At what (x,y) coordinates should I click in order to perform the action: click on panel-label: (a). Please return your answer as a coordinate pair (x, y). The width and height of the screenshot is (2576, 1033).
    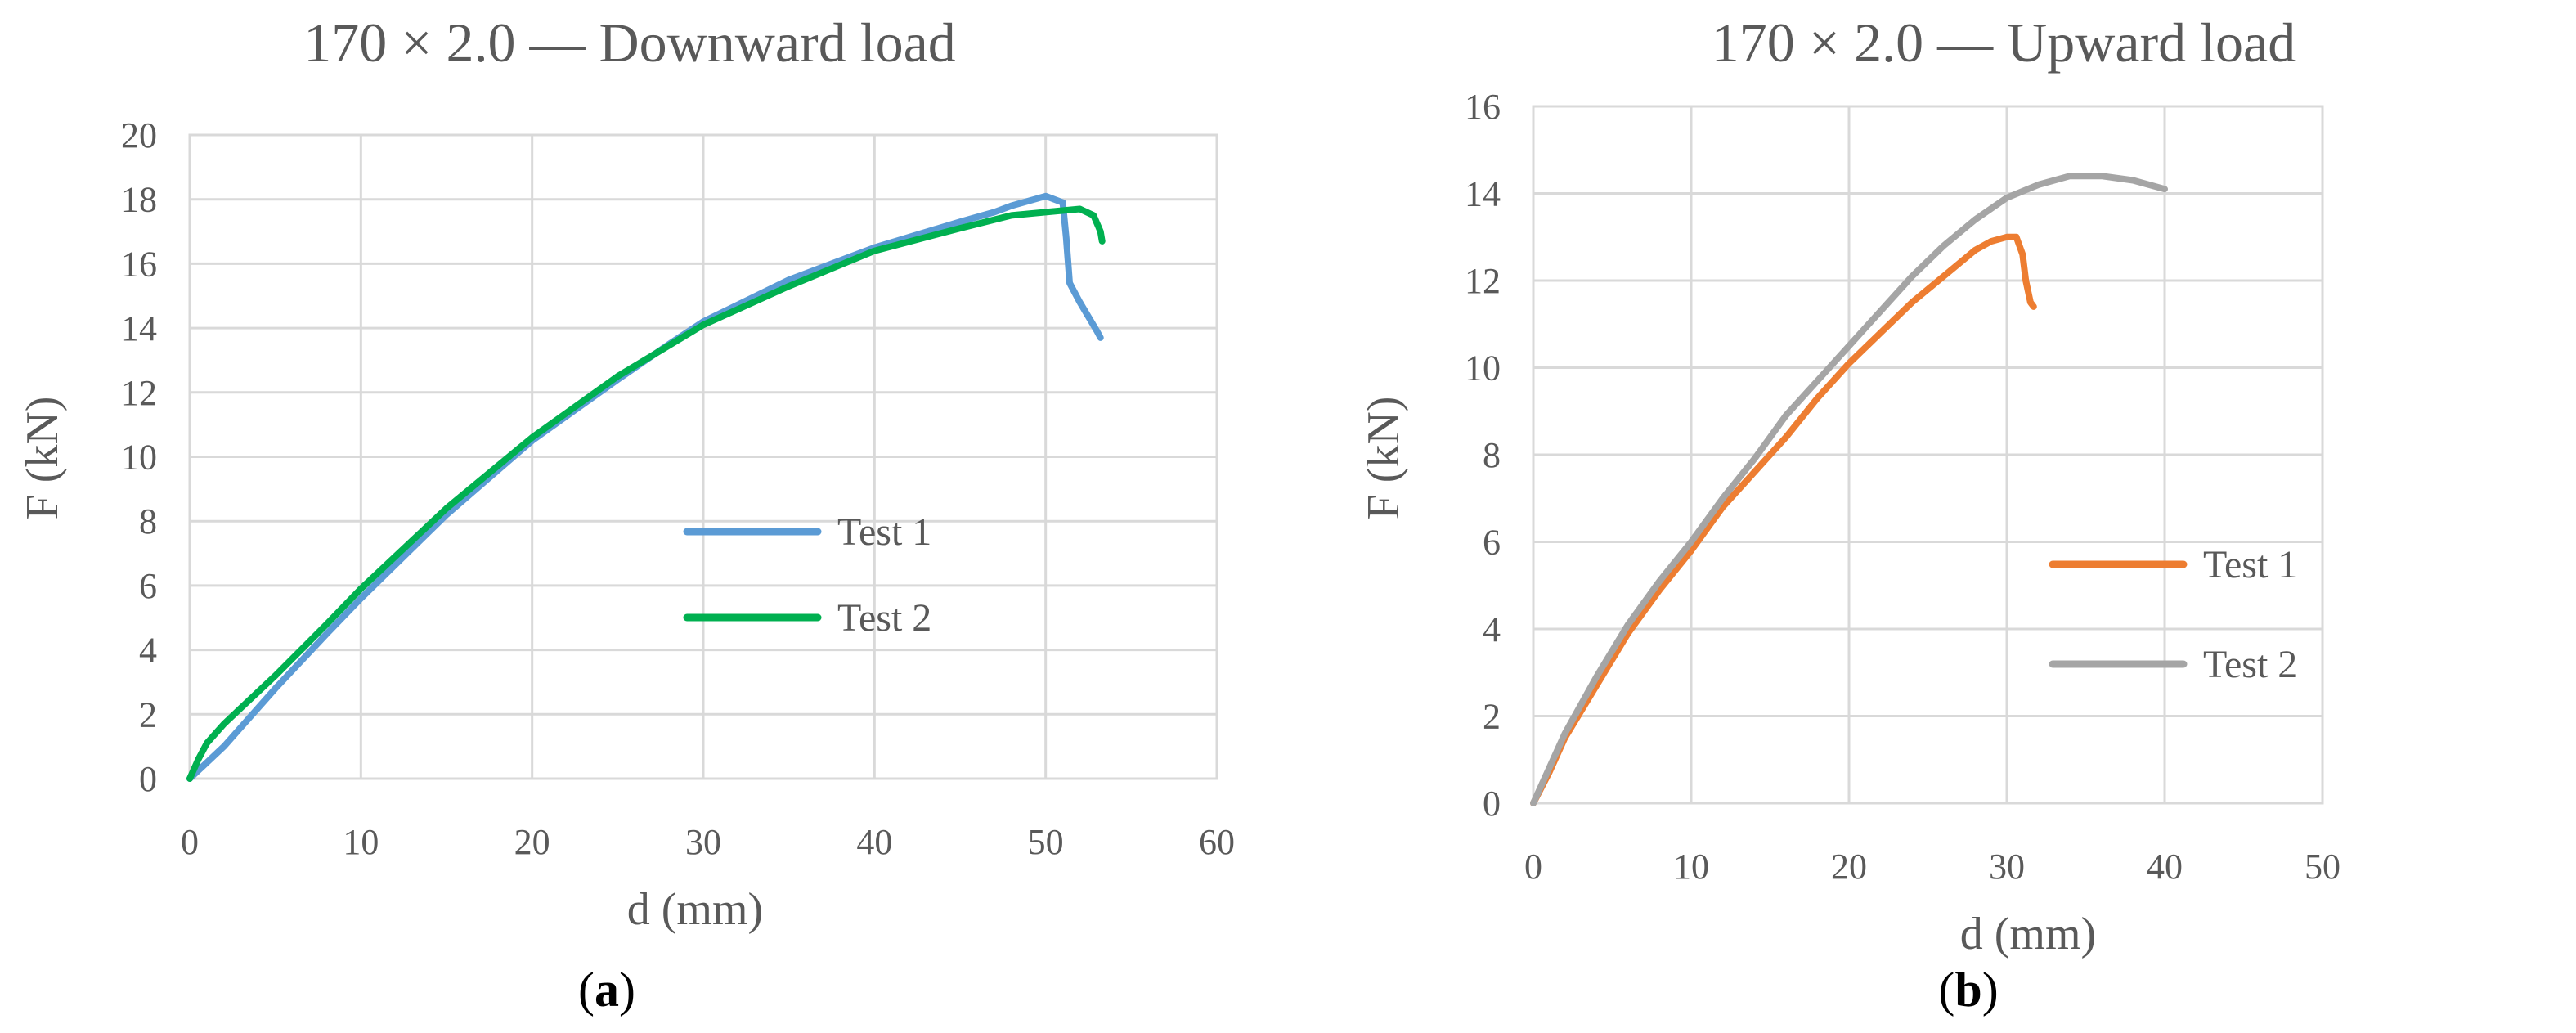
    Looking at the image, I should click on (606, 990).